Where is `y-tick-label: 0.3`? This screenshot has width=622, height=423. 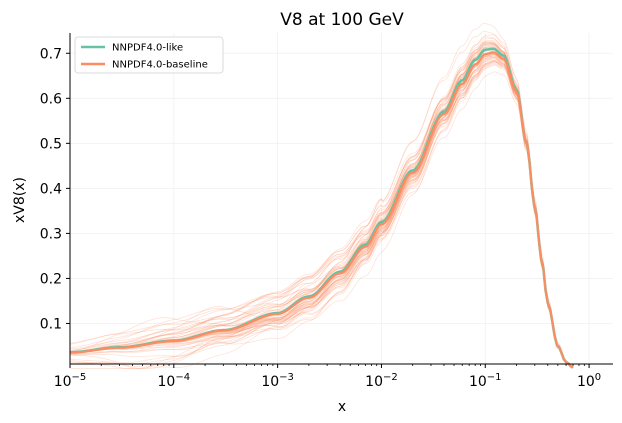 y-tick-label: 0.3 is located at coordinates (51, 234).